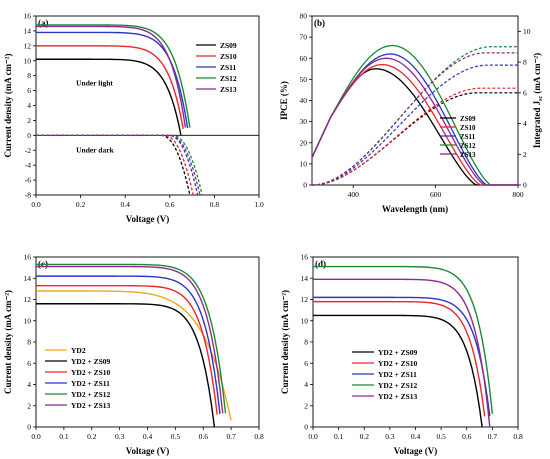  I want to click on y-tick-label: 0, so click(29, 135).